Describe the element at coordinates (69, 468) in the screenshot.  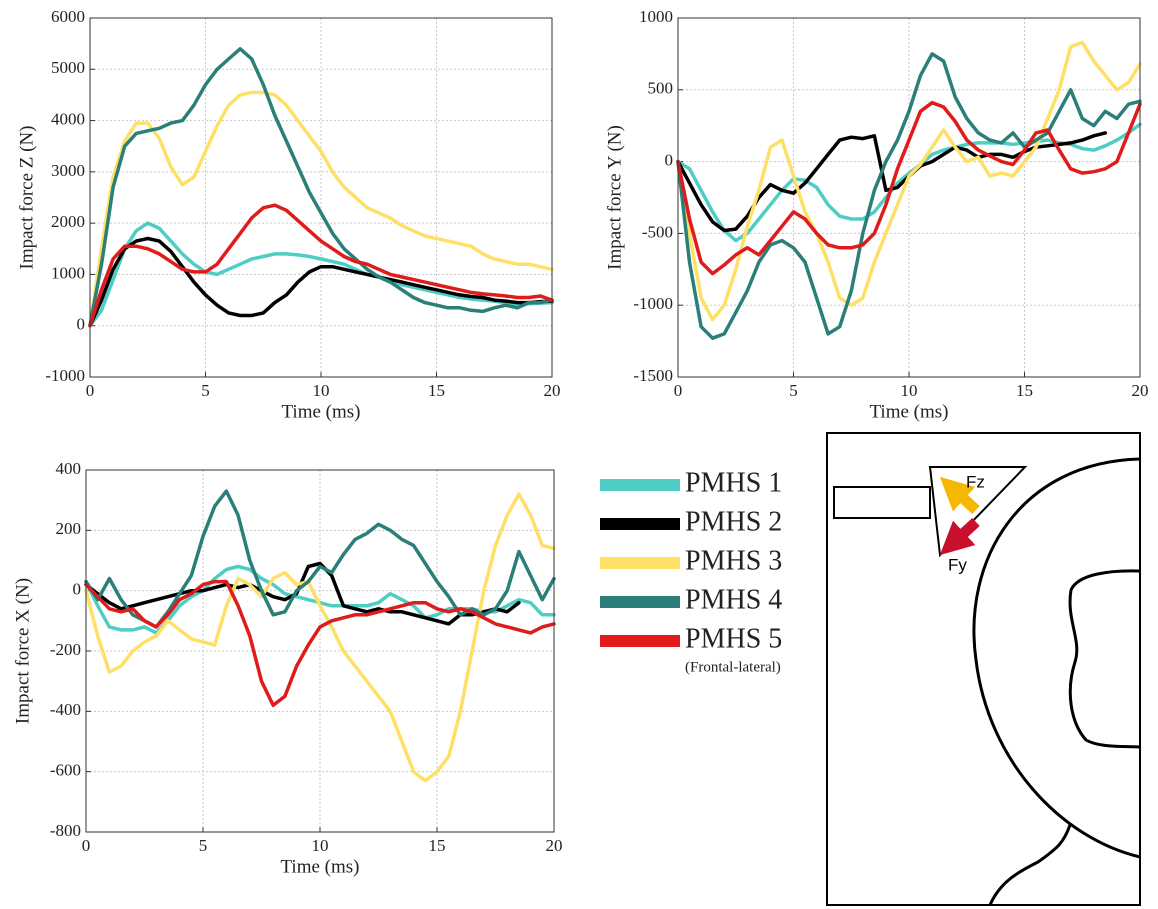
I see `y-tick-label: 400` at that location.